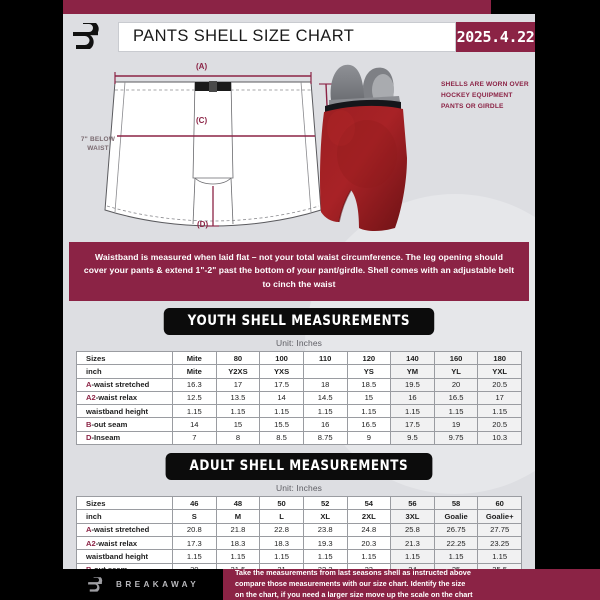 This screenshot has width=600, height=600. Describe the element at coordinates (124, 384) in the screenshot. I see `row-label: A-waist stretched` at that location.